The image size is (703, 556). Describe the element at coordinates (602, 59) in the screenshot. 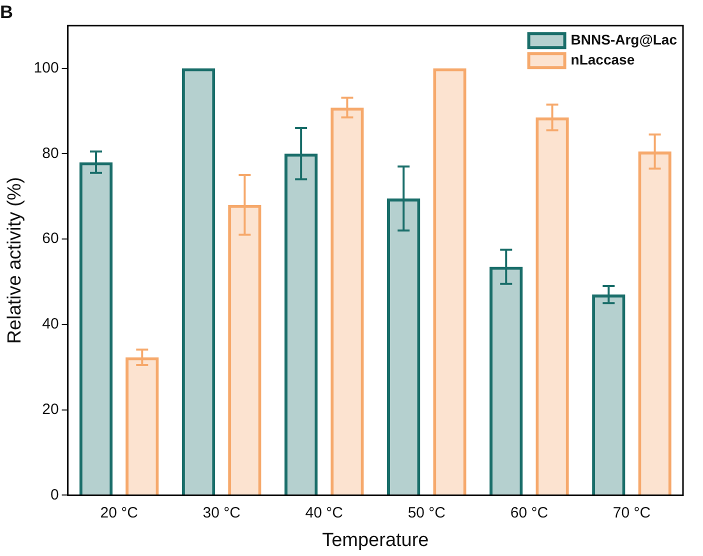

I see `legend-label: nLaccase` at that location.